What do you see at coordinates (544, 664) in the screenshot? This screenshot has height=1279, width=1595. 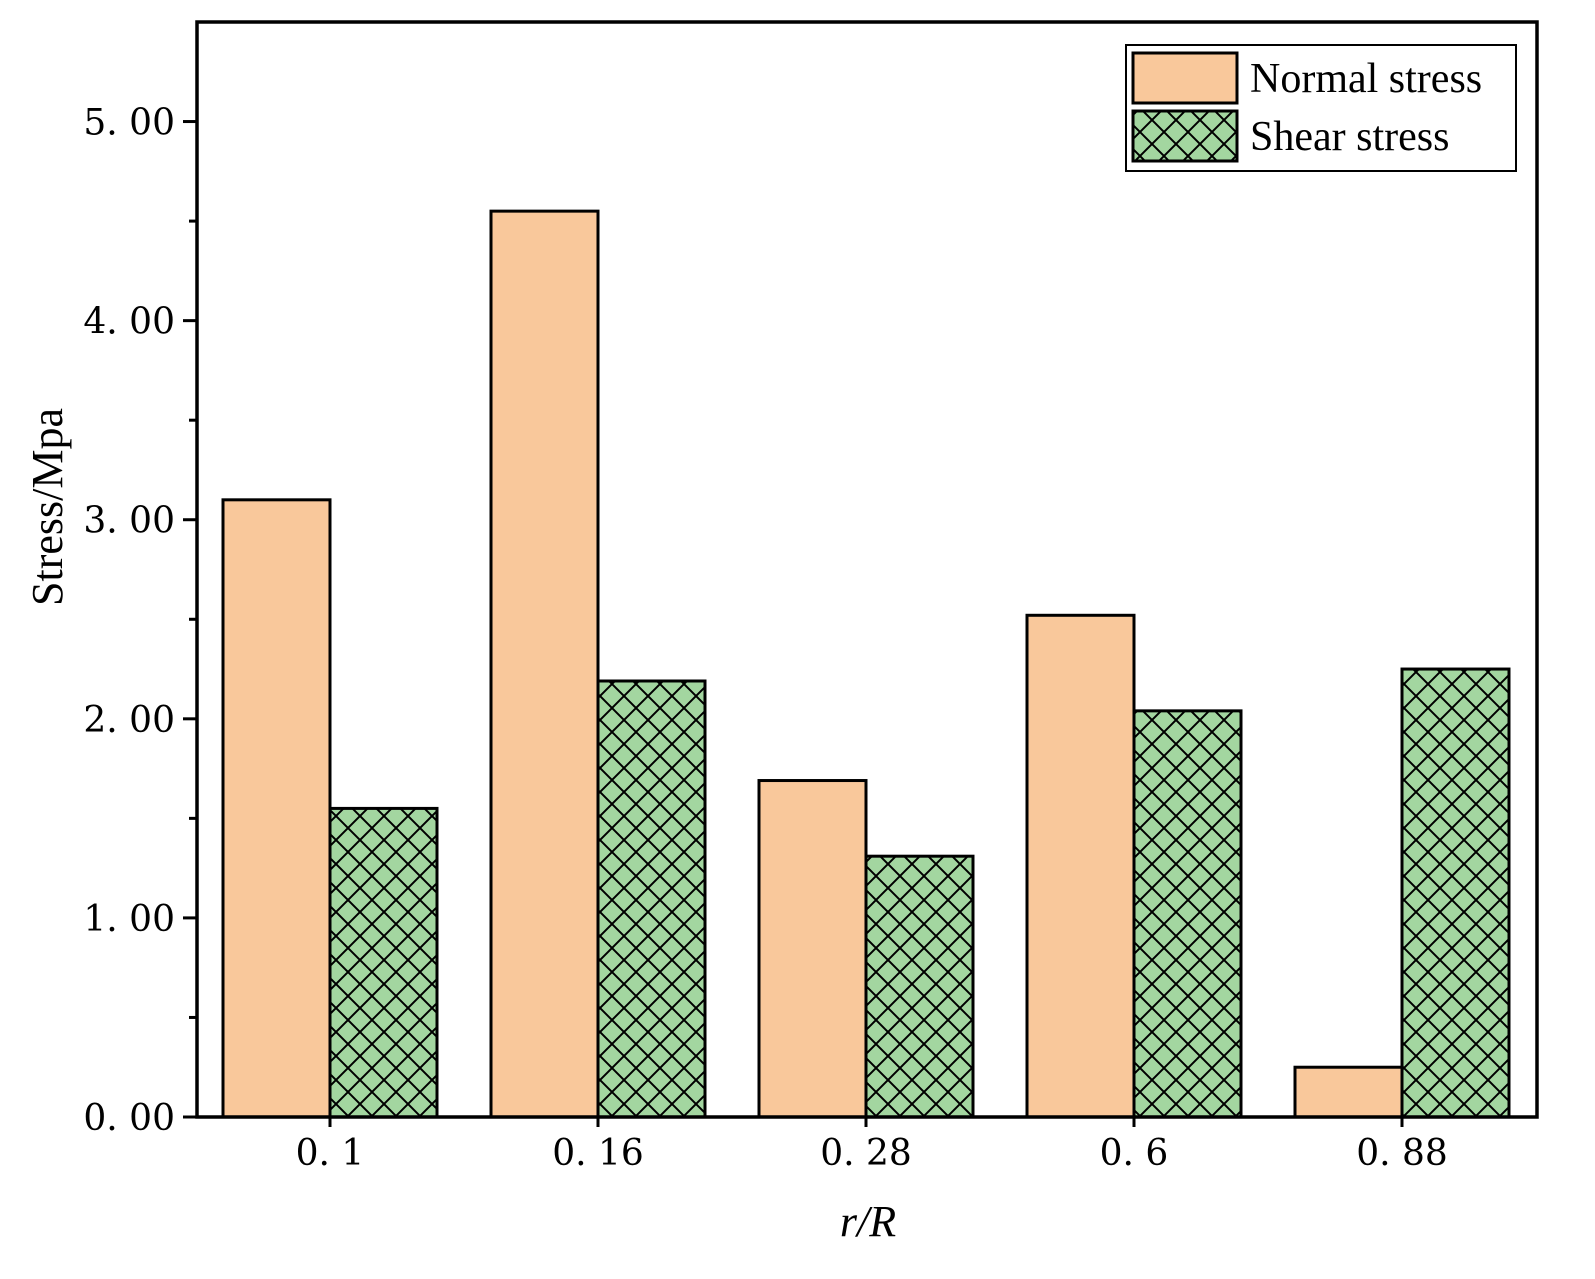 I see `bar-normal-stress-0.16` at bounding box center [544, 664].